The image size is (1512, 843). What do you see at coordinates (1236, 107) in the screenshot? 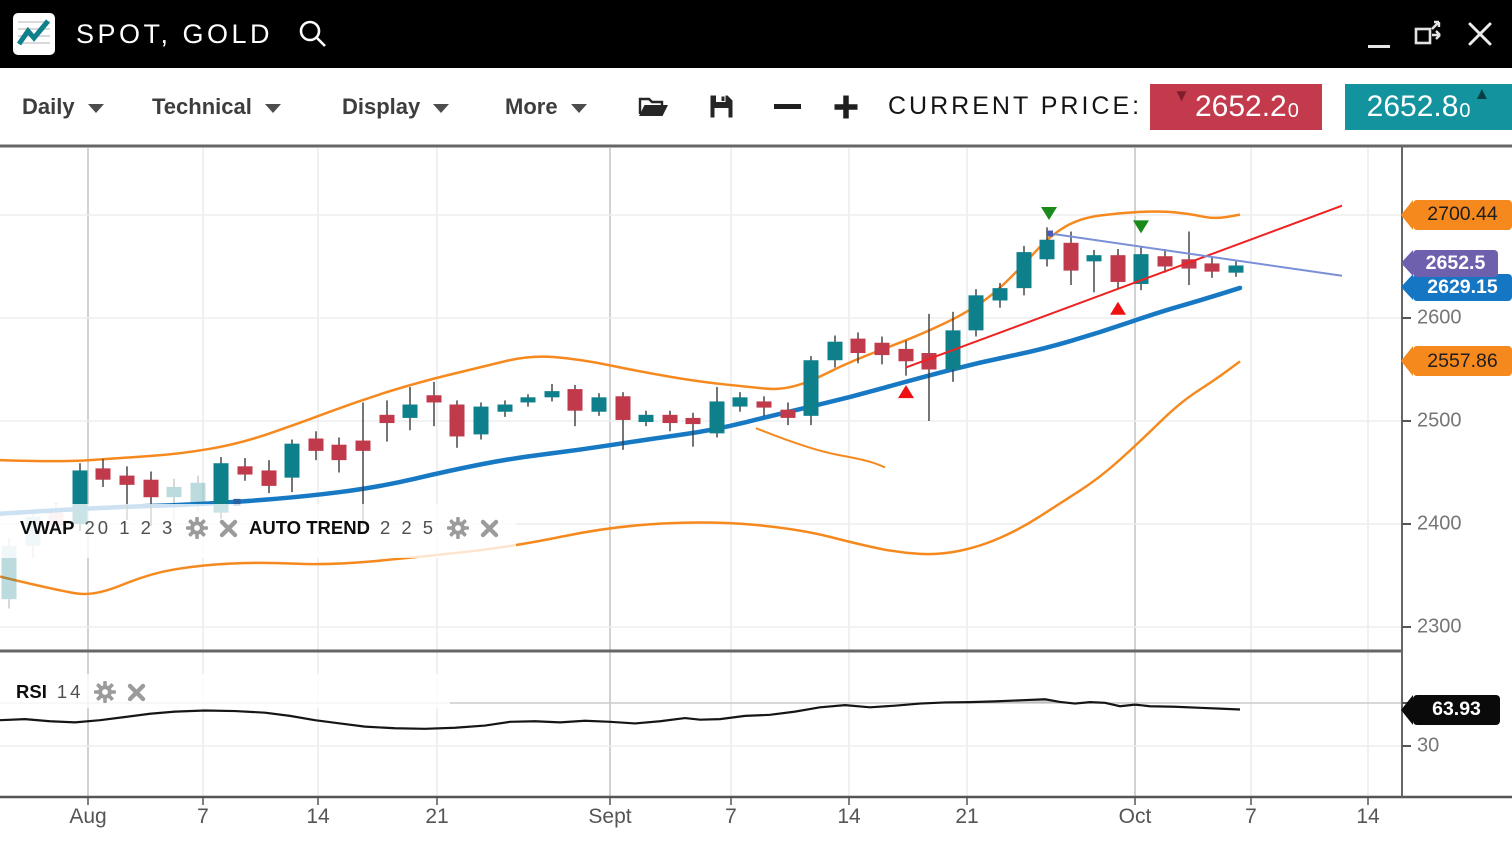
I see `bid-price-box: ▼ 2652.2 0` at bounding box center [1236, 107].